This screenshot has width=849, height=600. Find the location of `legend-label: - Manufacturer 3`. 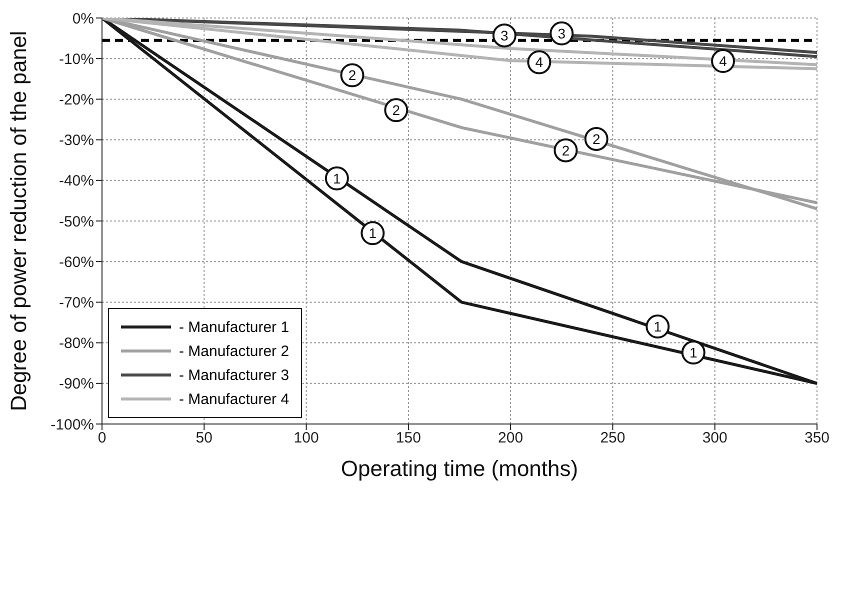

legend-label: - Manufacturer 3 is located at coordinates (234, 375).